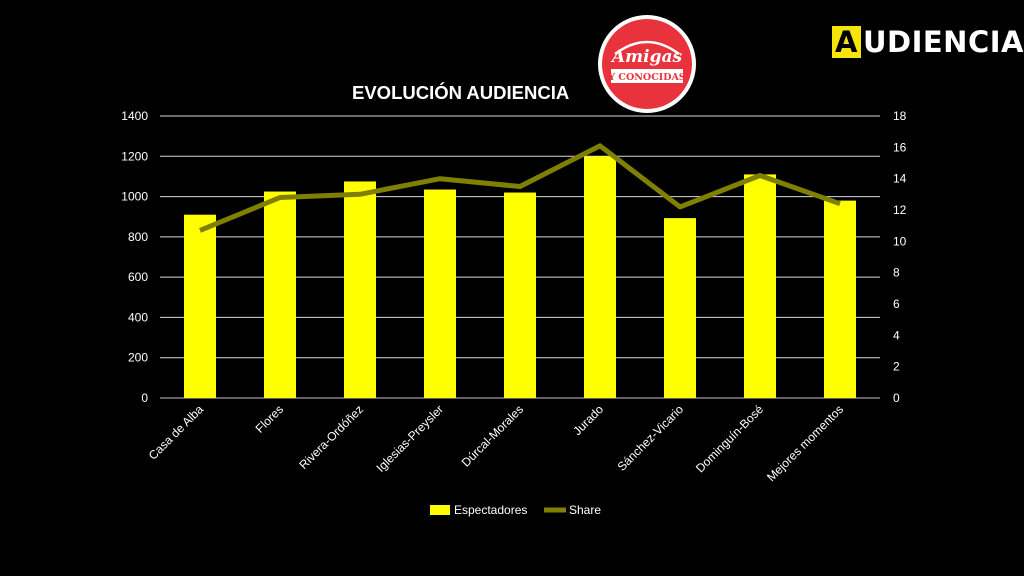 The width and height of the screenshot is (1024, 576). What do you see at coordinates (134, 116) in the screenshot?
I see `y-left-tick-label: 1400` at bounding box center [134, 116].